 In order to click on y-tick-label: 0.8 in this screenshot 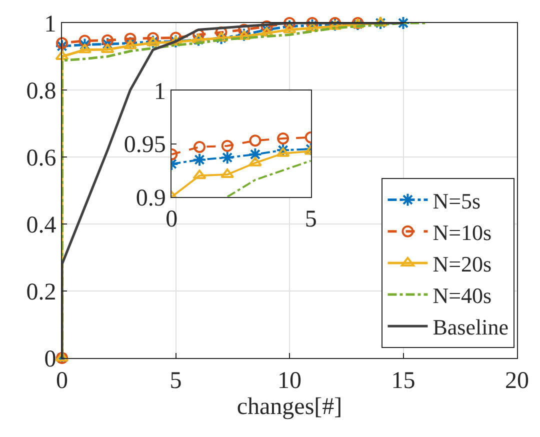, I will do `click(41, 91)`.